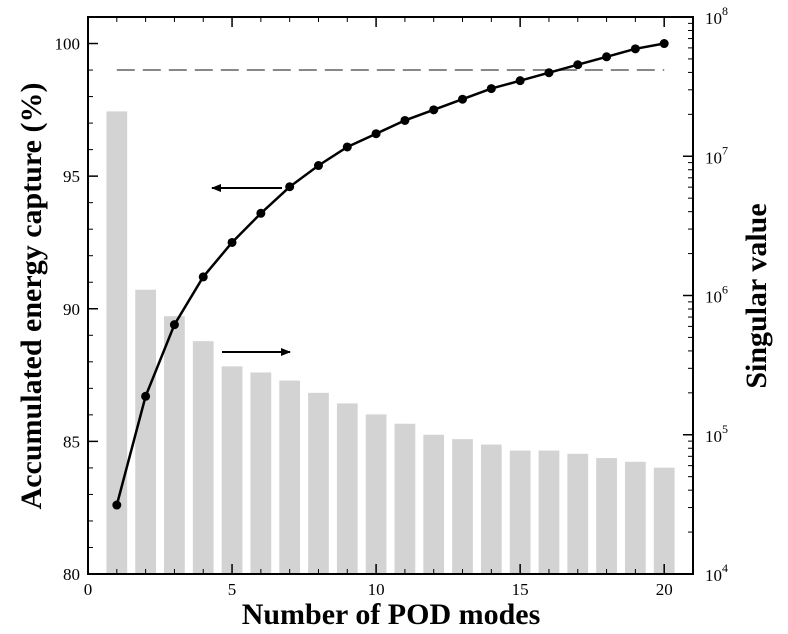 The image size is (788, 634). What do you see at coordinates (71, 309) in the screenshot?
I see `y-left-tick-label: 90` at bounding box center [71, 309].